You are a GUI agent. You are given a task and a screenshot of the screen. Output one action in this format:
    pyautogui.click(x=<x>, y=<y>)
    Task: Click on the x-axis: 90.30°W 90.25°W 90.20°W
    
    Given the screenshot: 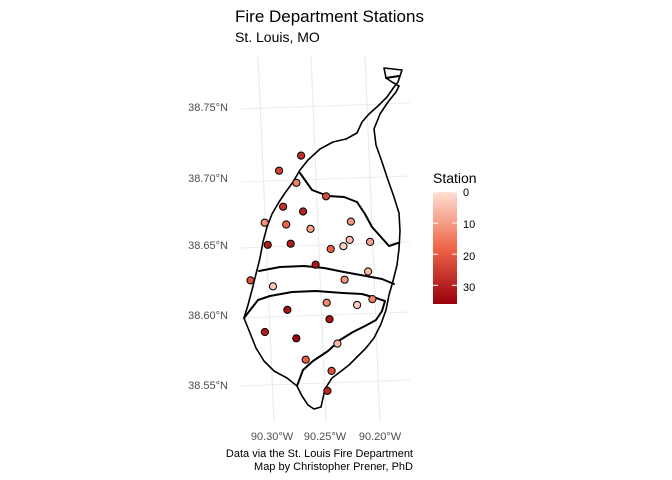 What is the action you would take?
    pyautogui.click(x=326, y=437)
    